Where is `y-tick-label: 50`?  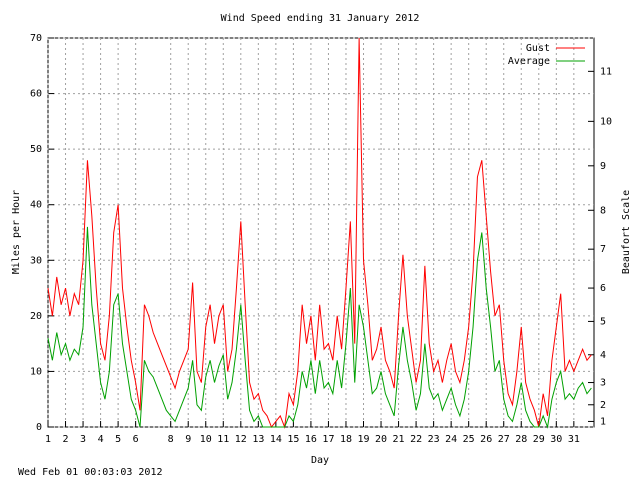
y-tick-label: 50 is located at coordinates (36, 149).